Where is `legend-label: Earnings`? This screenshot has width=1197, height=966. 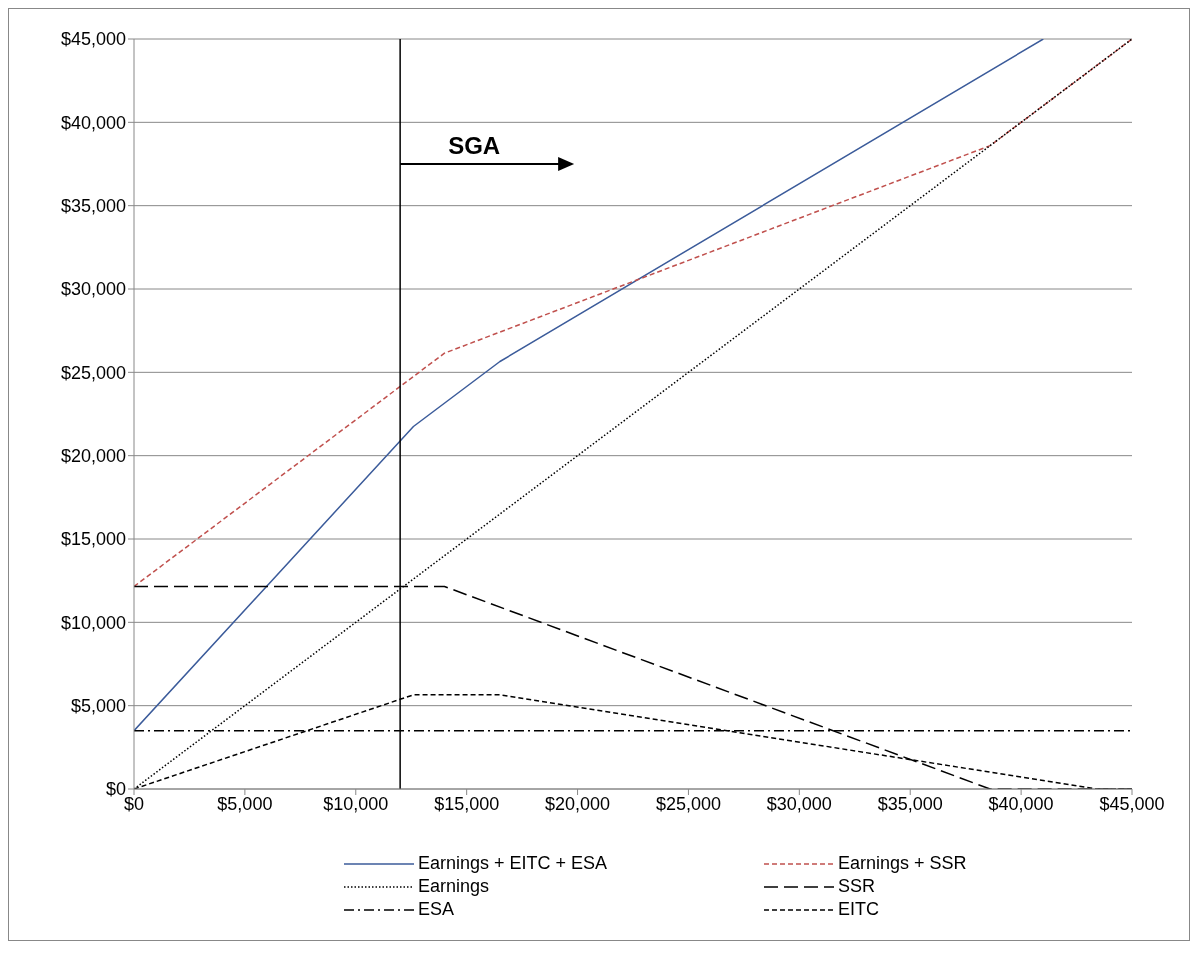
legend-label: Earnings is located at coordinates (454, 886).